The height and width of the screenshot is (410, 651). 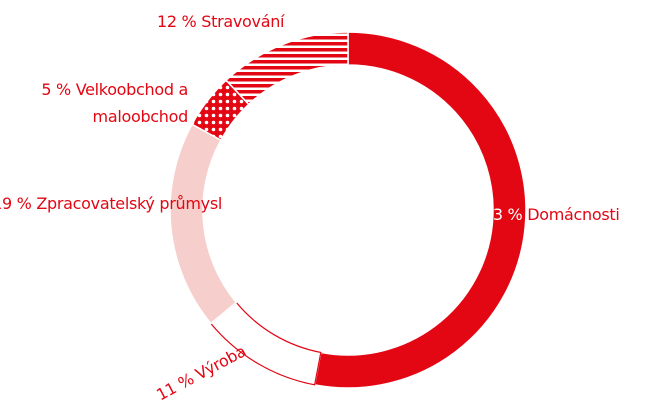 I want to click on value-label: 19 %, so click(x=16, y=203).